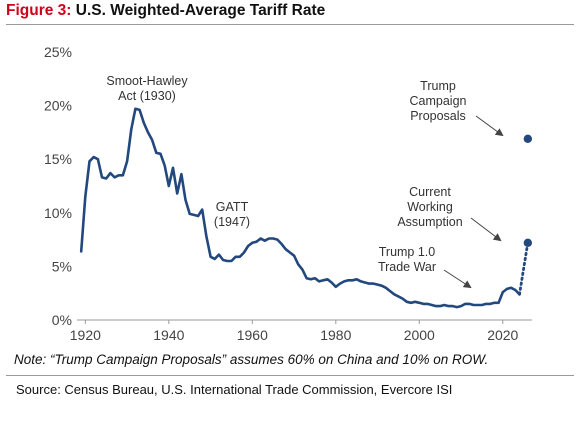  What do you see at coordinates (147, 81) in the screenshot?
I see `annotation-smoot-hawley-line: Smoot-Hawley` at bounding box center [147, 81].